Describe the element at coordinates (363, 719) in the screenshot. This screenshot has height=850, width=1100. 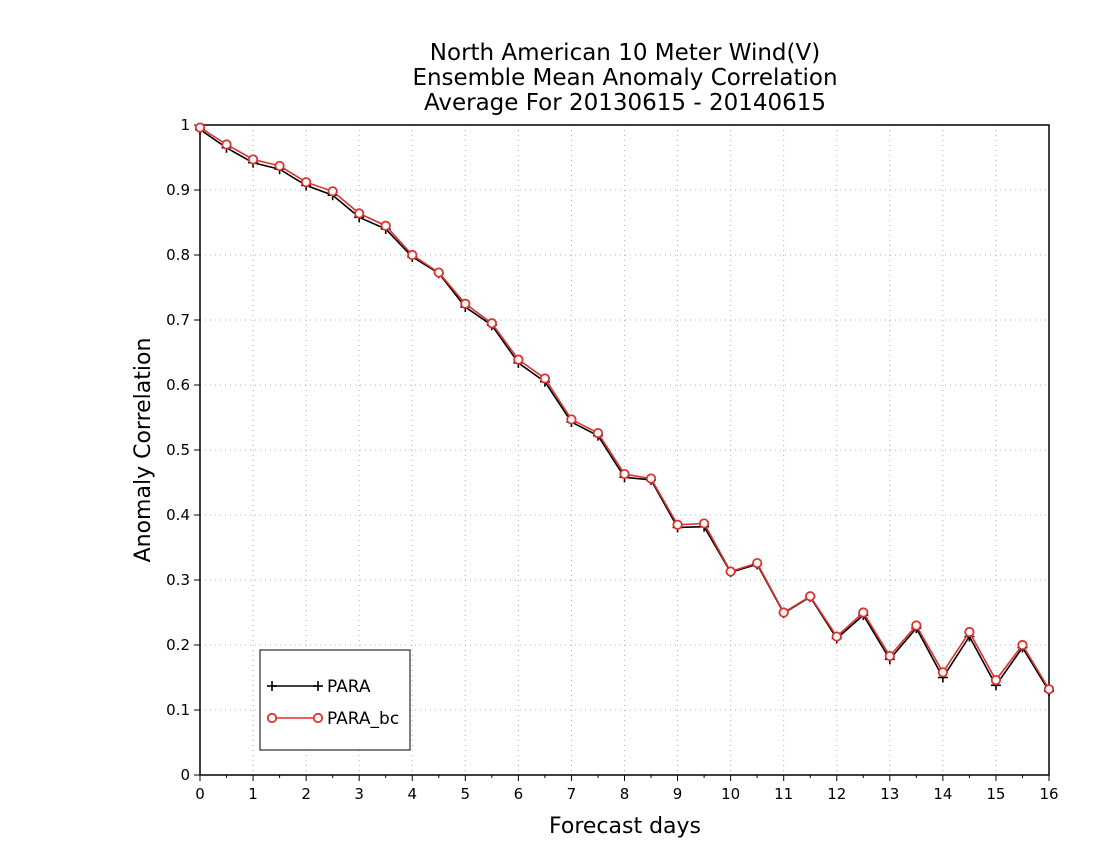
I see `legend-label: PARA_bc` at that location.